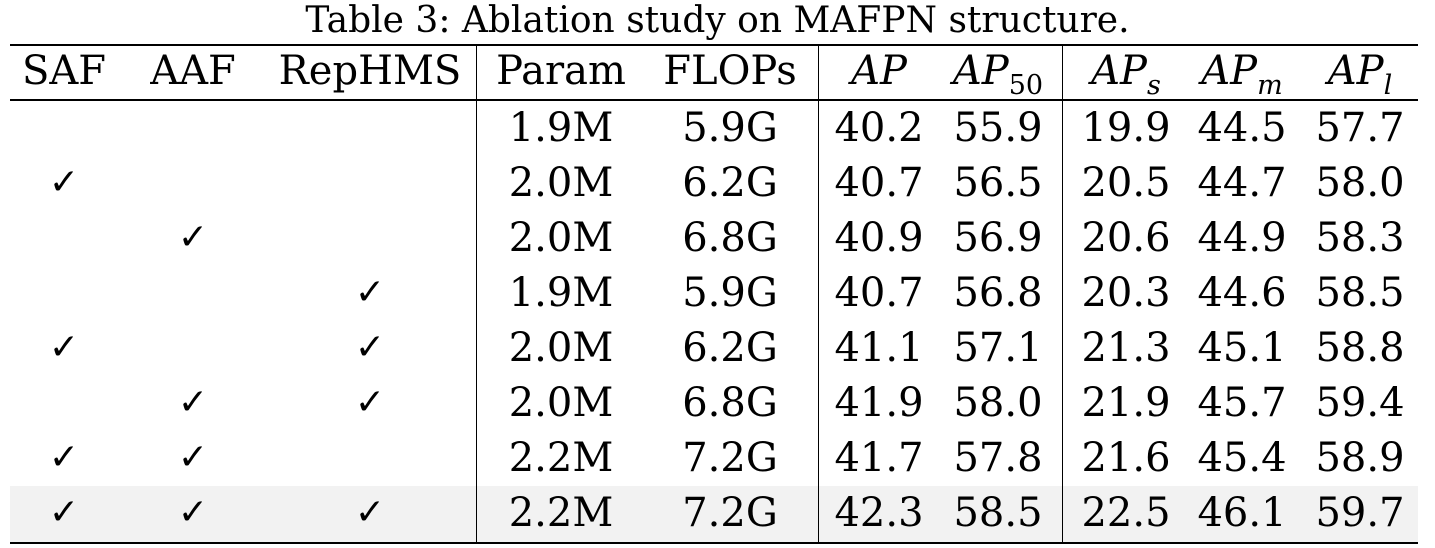  Describe the element at coordinates (1360, 458) in the screenshot. I see `cell-apl: 58.9` at that location.